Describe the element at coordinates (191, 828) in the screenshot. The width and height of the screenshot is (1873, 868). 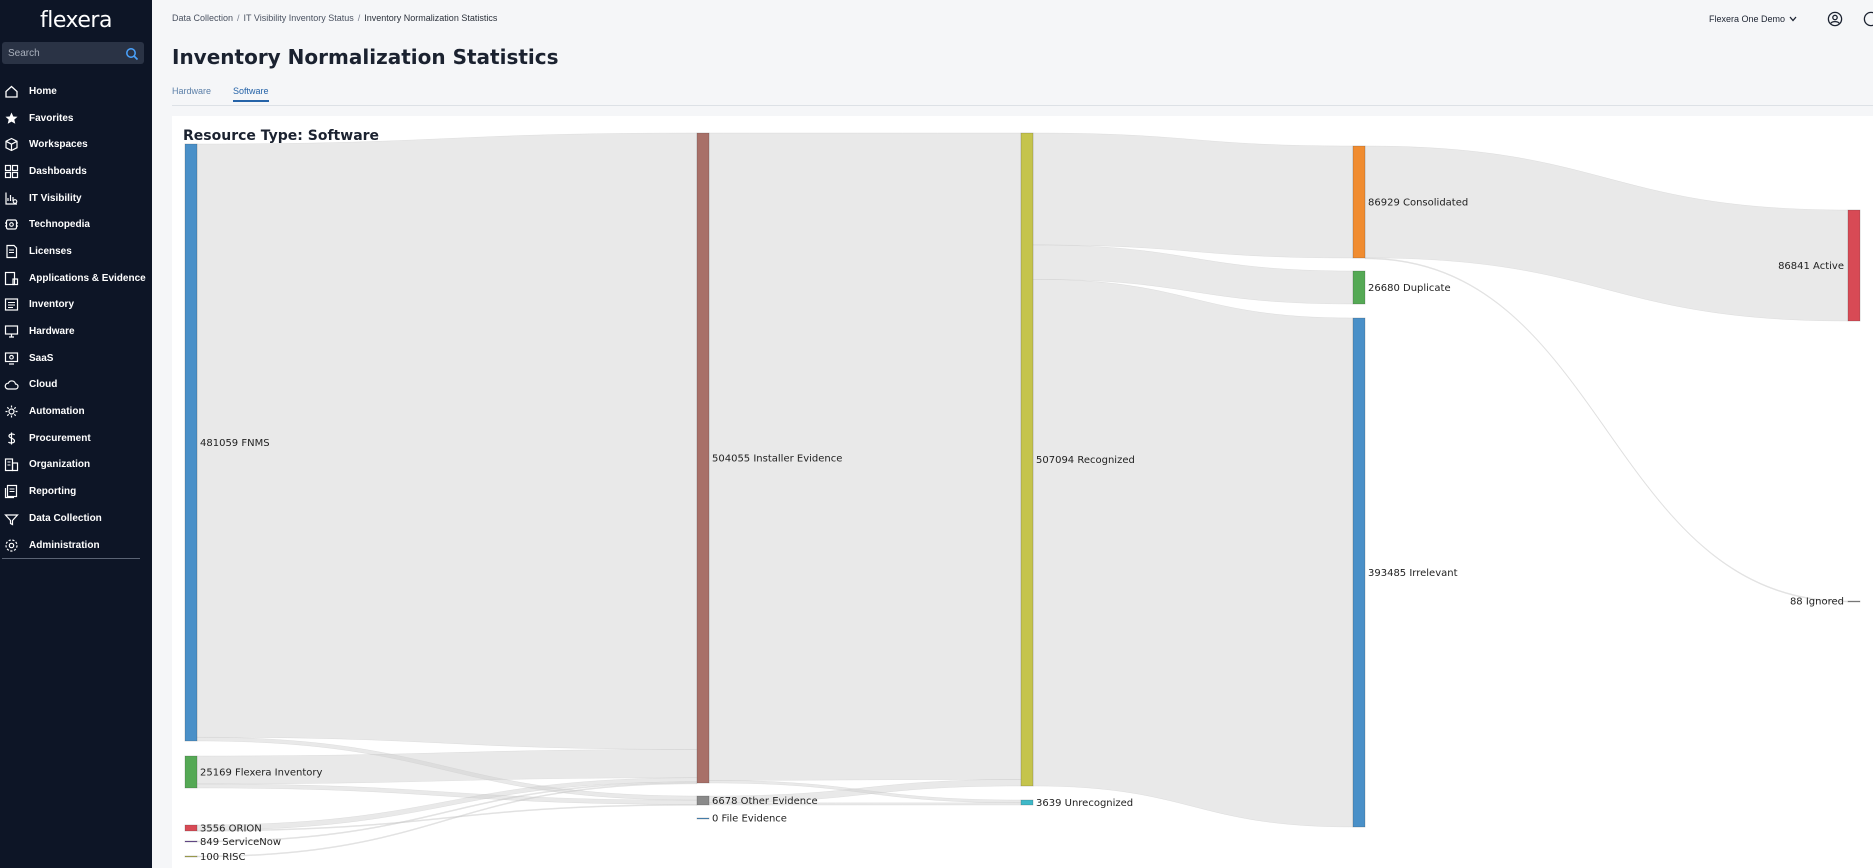
I see `sankey-node-orion` at that location.